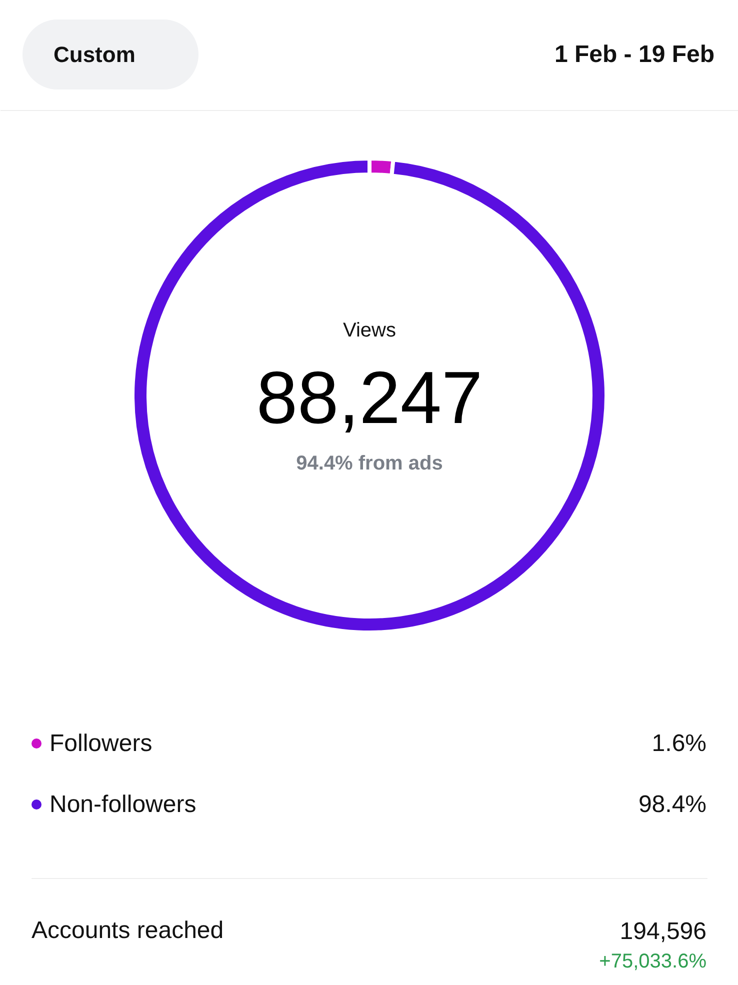 Image resolution: width=738 pixels, height=985 pixels. I want to click on text: Custom, so click(95, 54).